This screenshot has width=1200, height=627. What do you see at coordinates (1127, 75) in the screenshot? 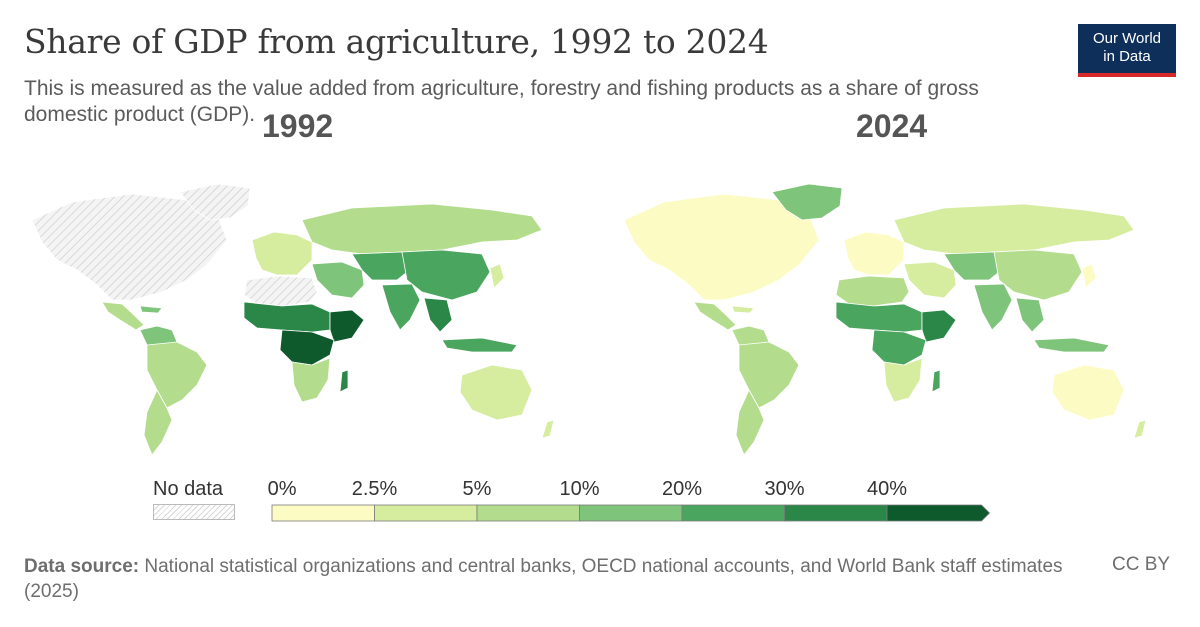
I see `logo-stripe` at bounding box center [1127, 75].